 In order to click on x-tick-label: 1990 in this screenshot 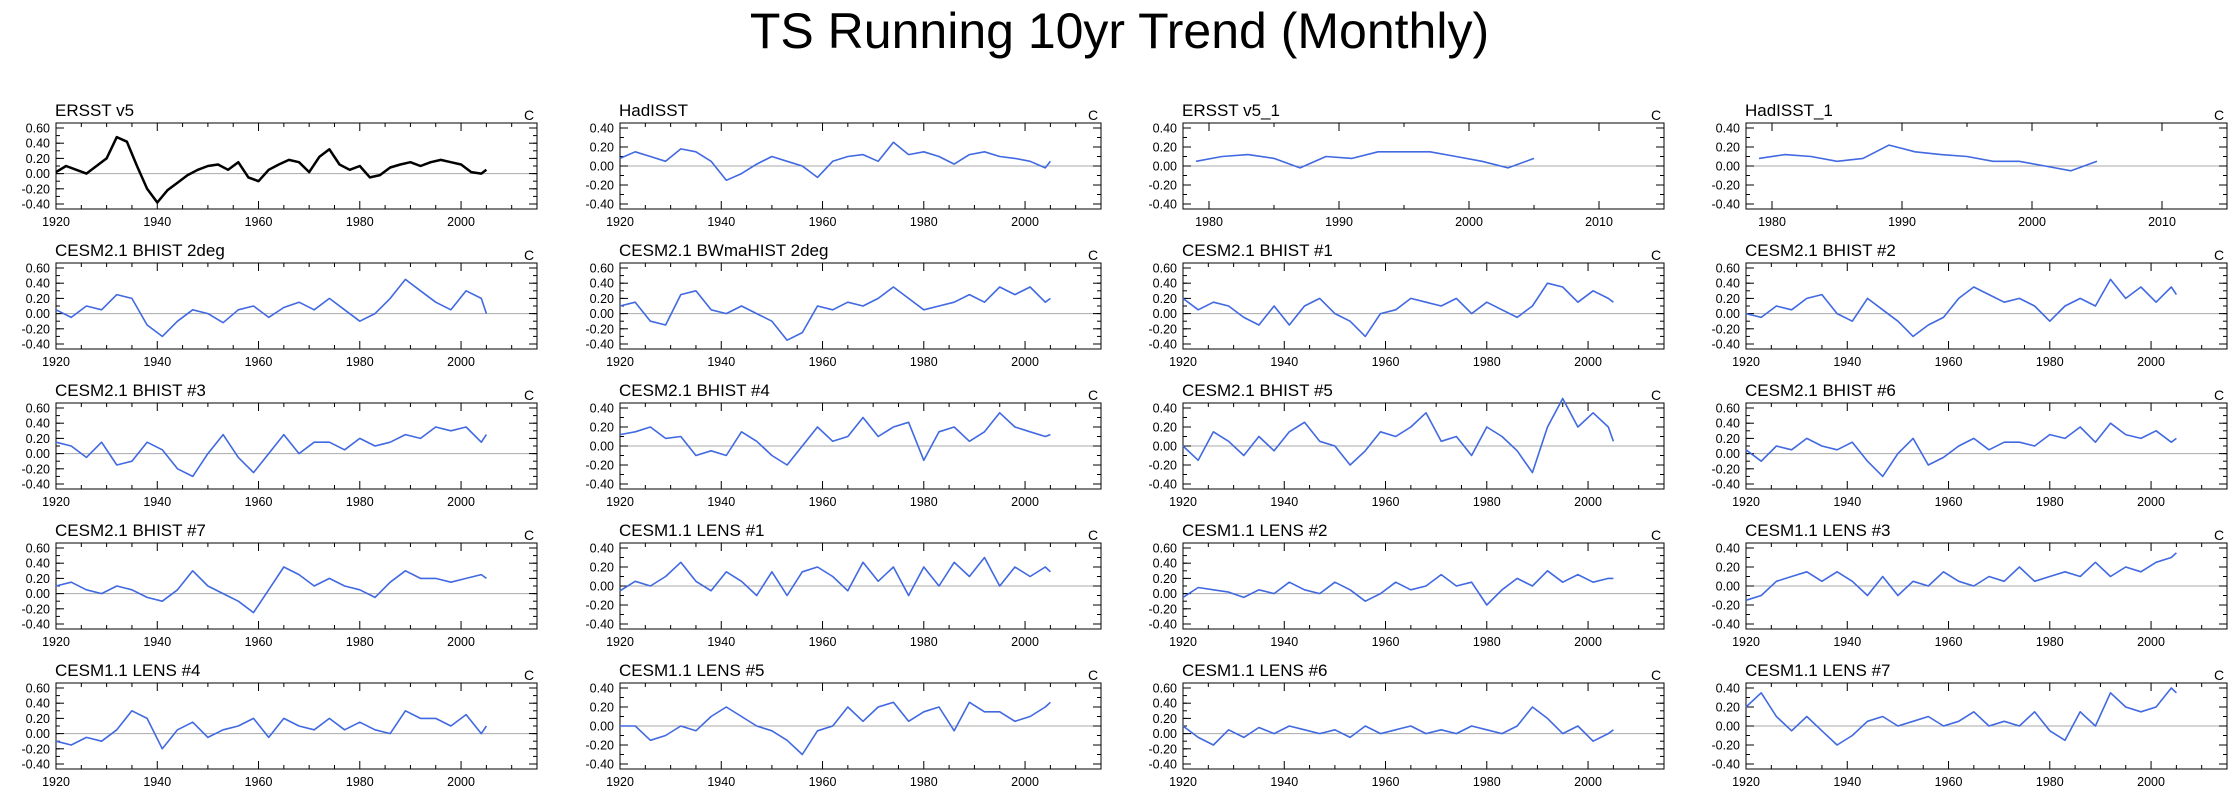, I will do `click(1339, 222)`.